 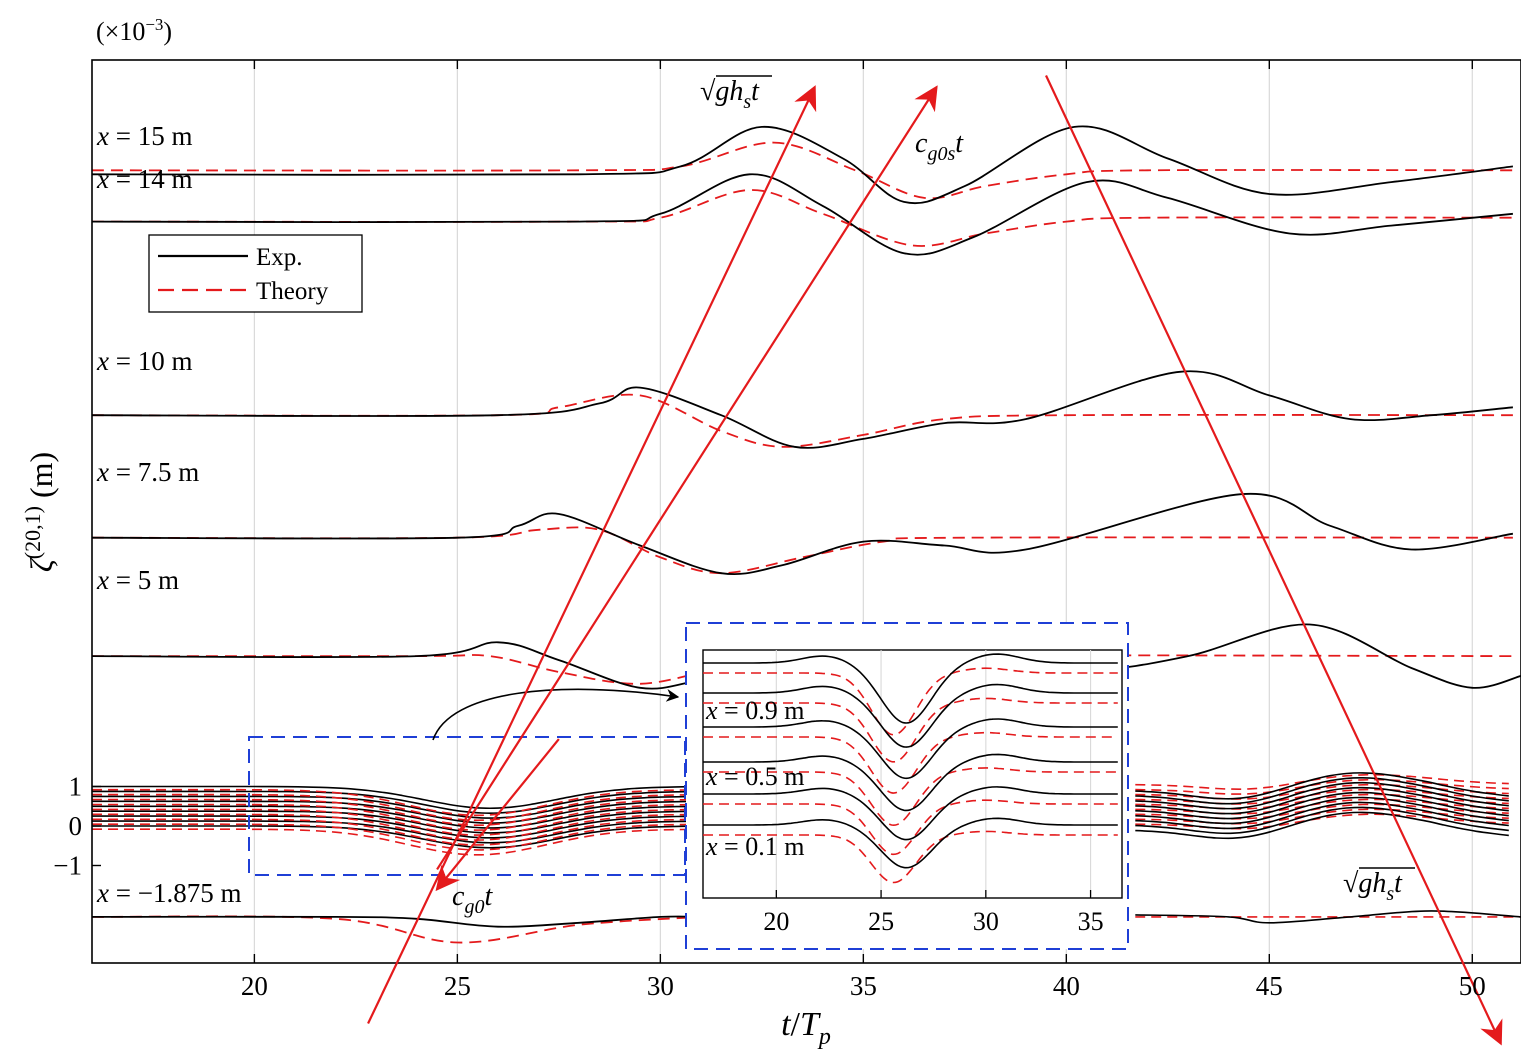 I want to click on zoom-connector-arrow, so click(x=556, y=714).